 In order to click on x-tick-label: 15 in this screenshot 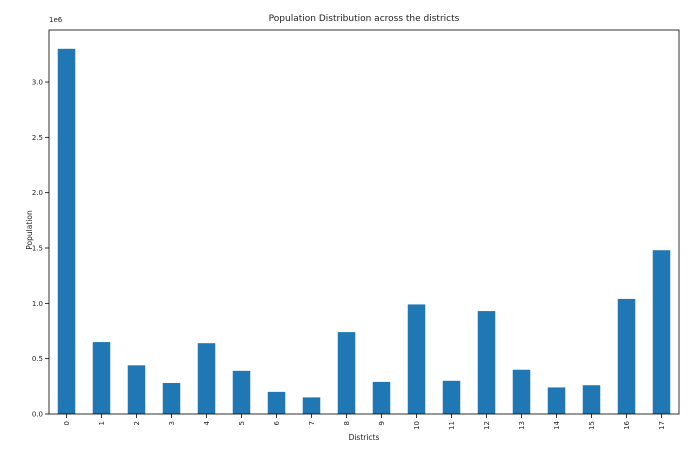, I will do `click(592, 425)`.